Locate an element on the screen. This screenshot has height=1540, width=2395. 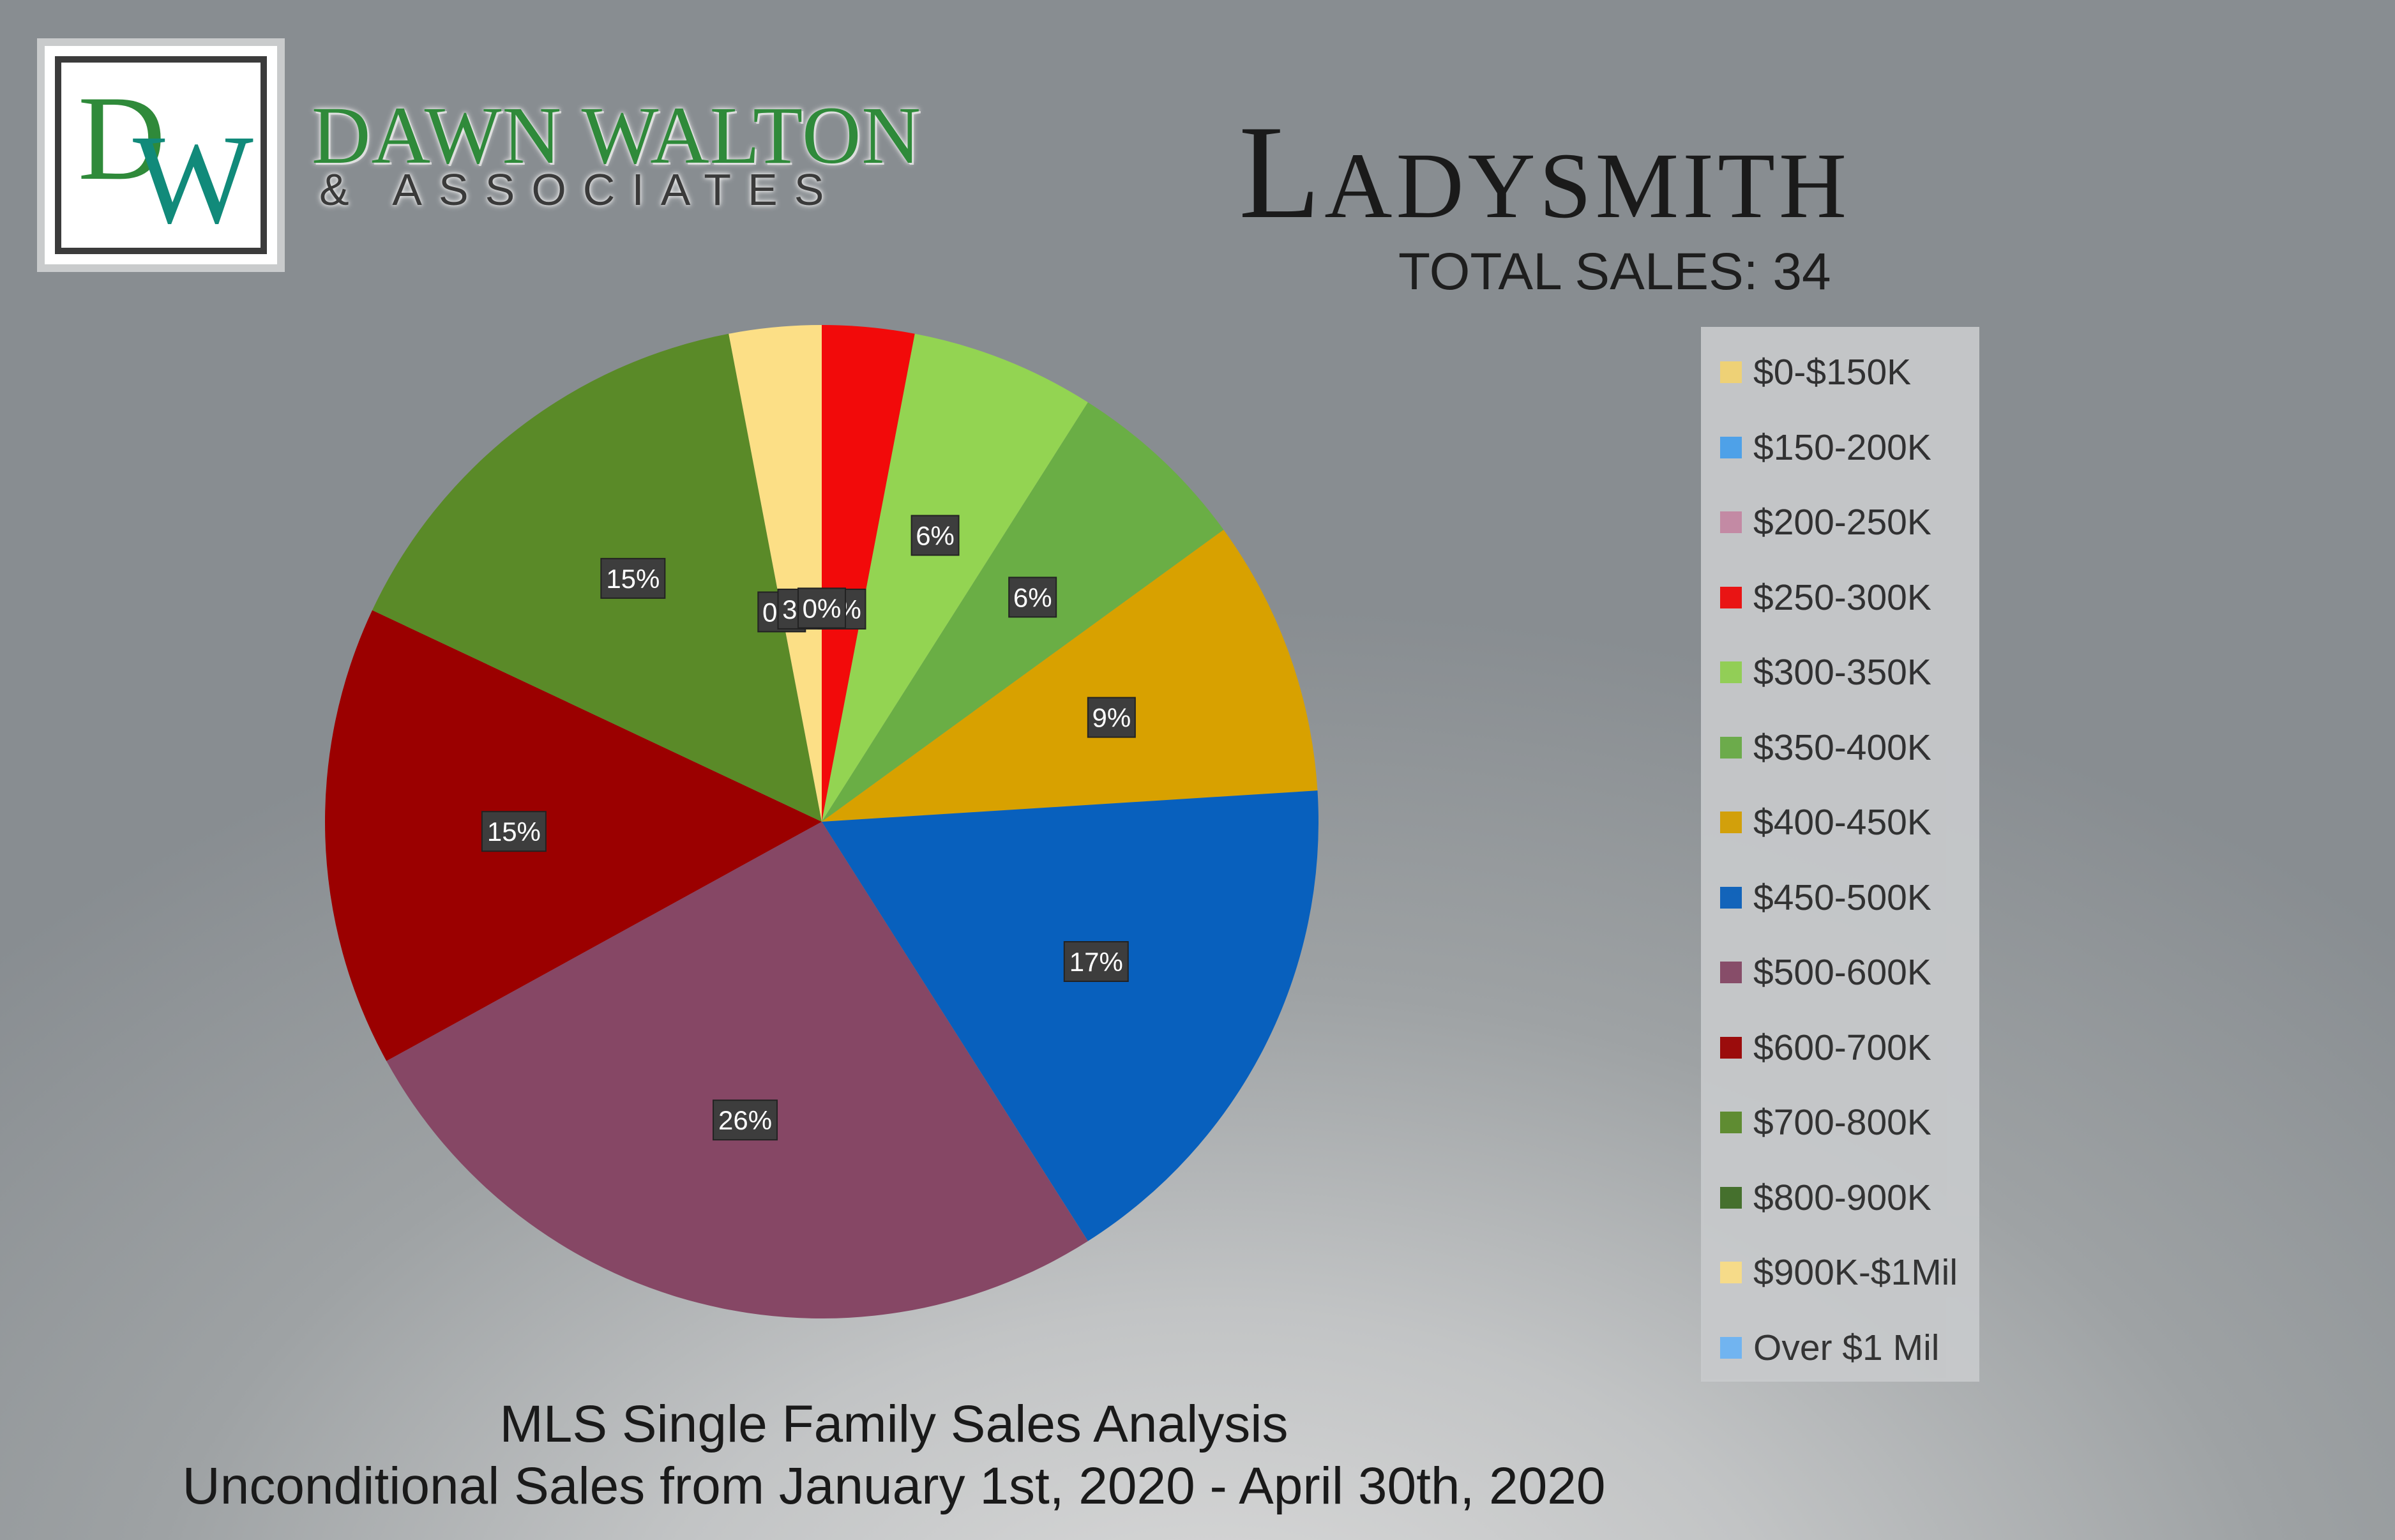
pie-slice-700-800k is located at coordinates (597, 577).